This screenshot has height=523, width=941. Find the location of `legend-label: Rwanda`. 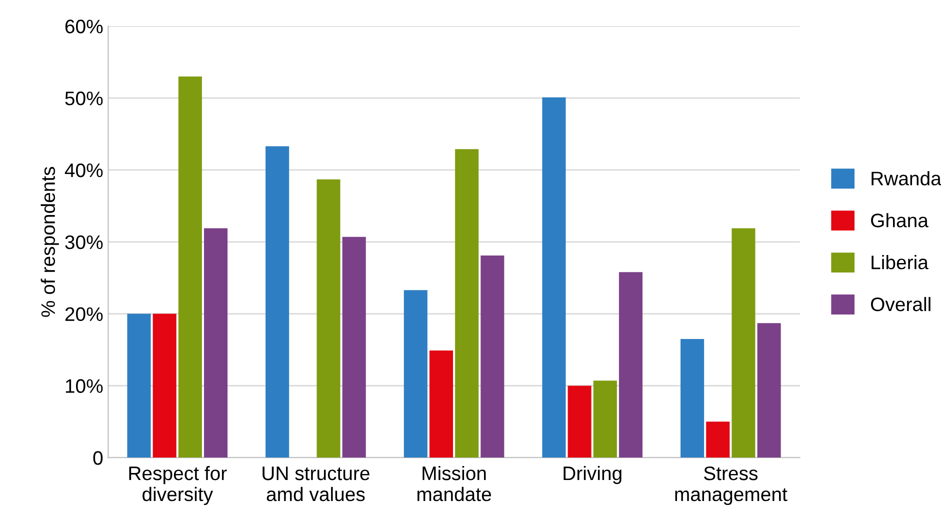

legend-label: Rwanda is located at coordinates (906, 178).